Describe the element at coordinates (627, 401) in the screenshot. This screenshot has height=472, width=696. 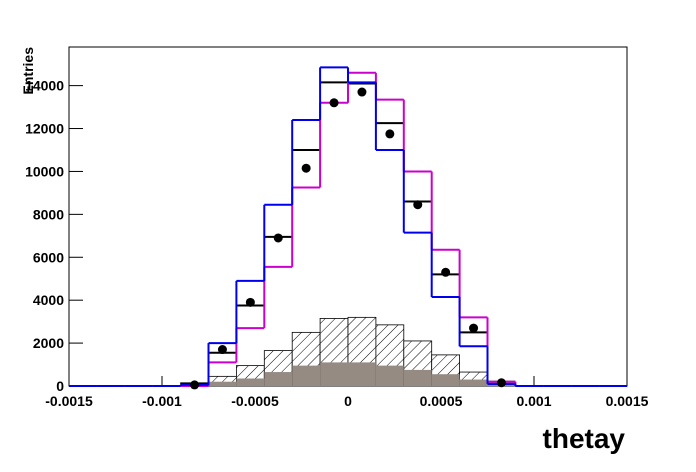
I see `x-tick-label: 0.0015` at that location.